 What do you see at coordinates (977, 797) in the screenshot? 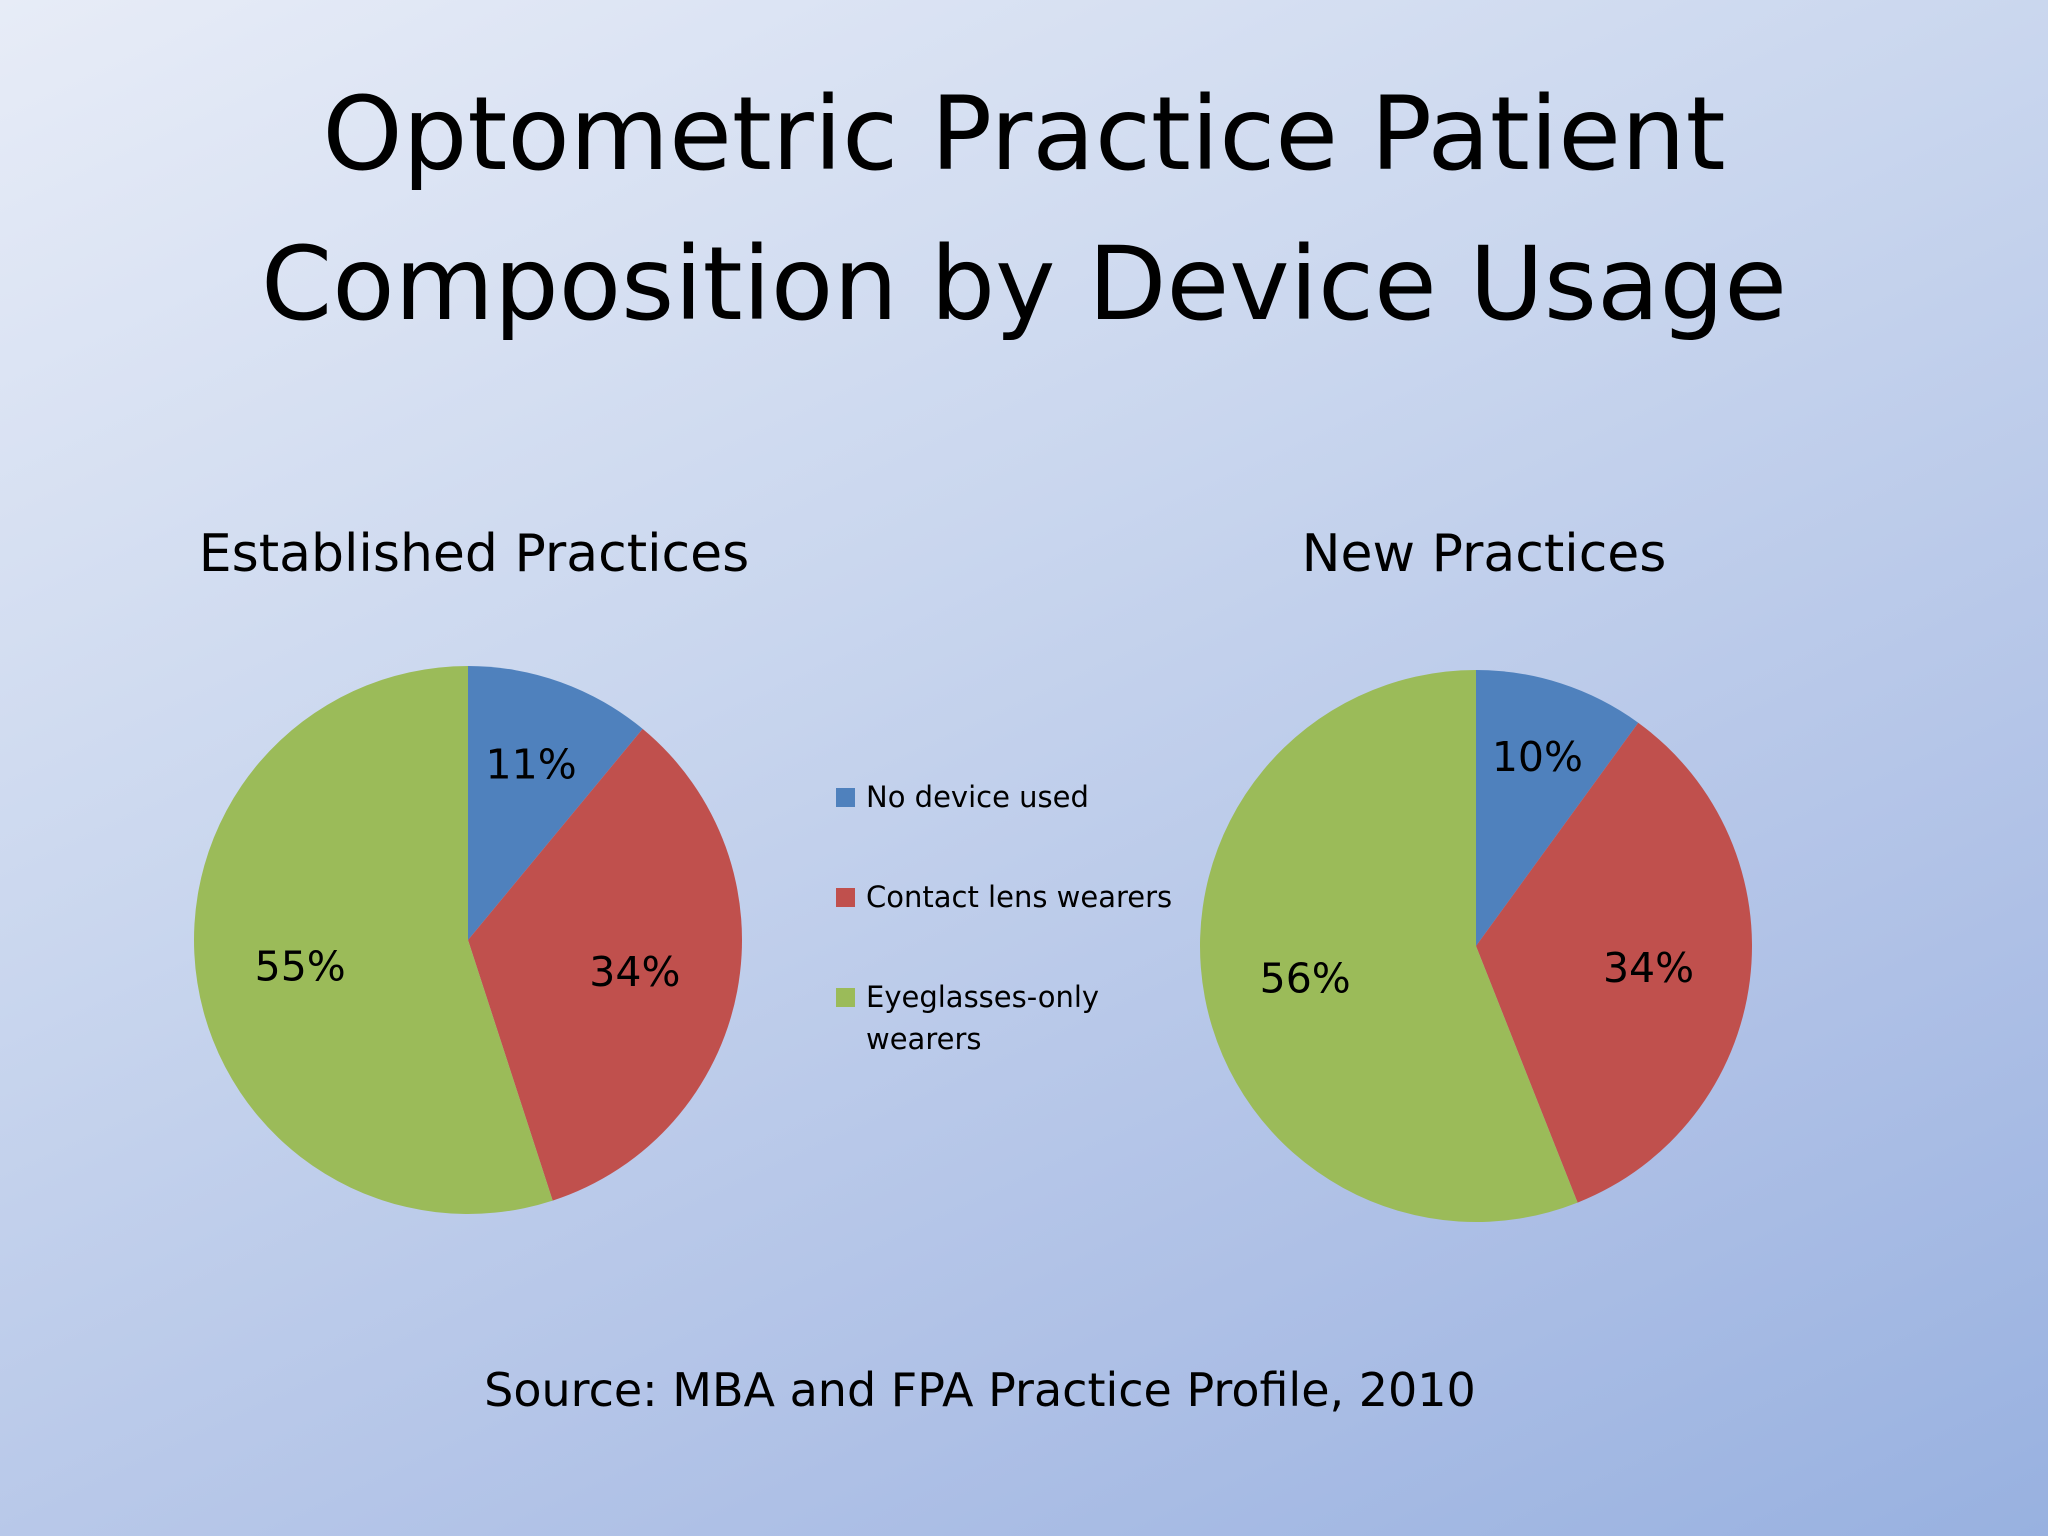
I see `legend-label-no-device: No device used` at bounding box center [977, 797].